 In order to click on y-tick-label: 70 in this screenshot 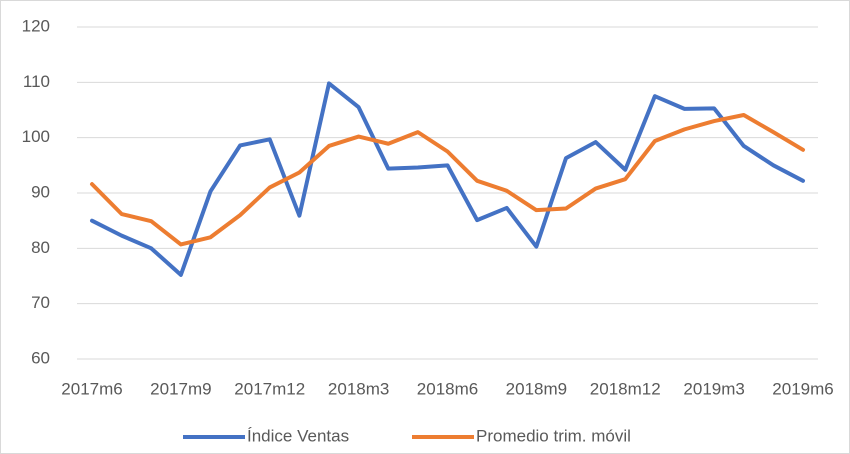, I will do `click(40, 302)`.